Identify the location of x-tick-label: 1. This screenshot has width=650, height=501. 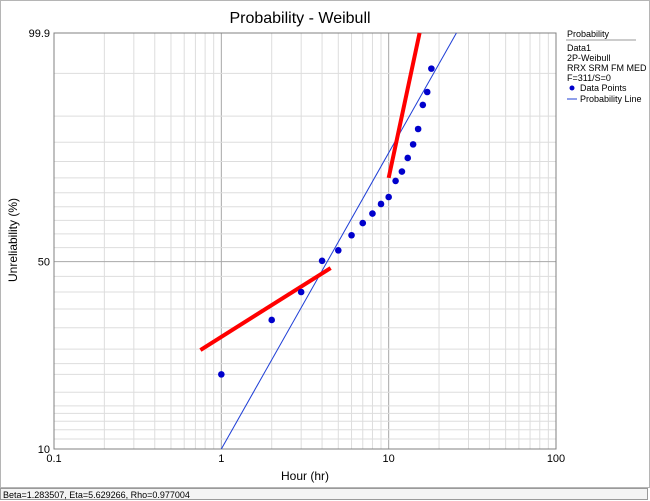
(221, 459).